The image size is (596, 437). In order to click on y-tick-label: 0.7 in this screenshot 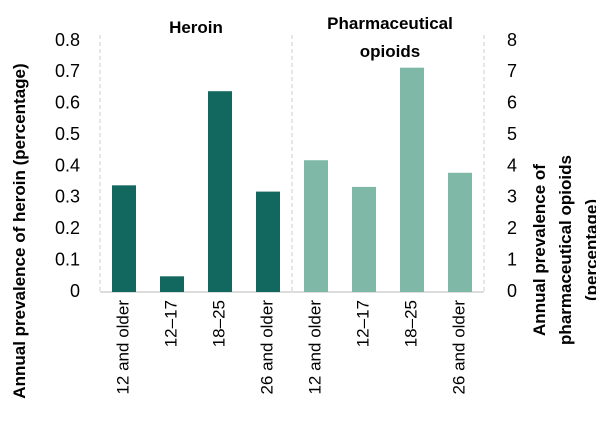, I will do `click(67, 71)`.